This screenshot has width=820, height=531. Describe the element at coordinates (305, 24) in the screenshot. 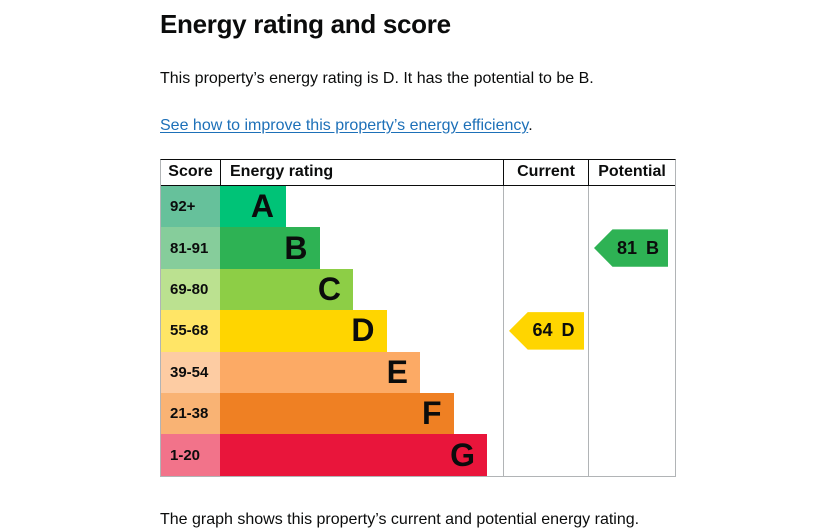

I see `page-title: Energy rating and score` at that location.